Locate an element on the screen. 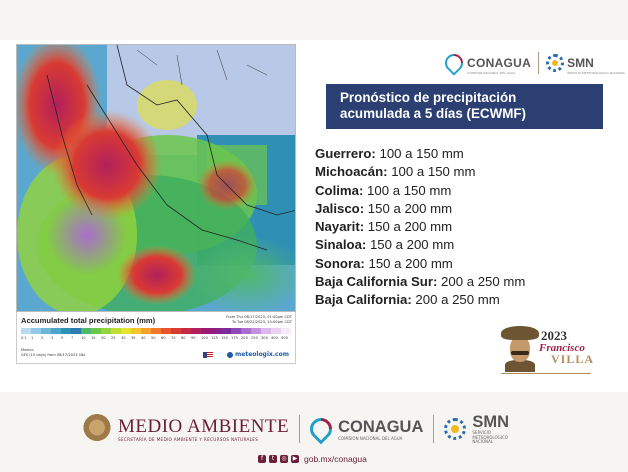 This screenshot has width=628, height=472. facebook-icon: f is located at coordinates (262, 459).